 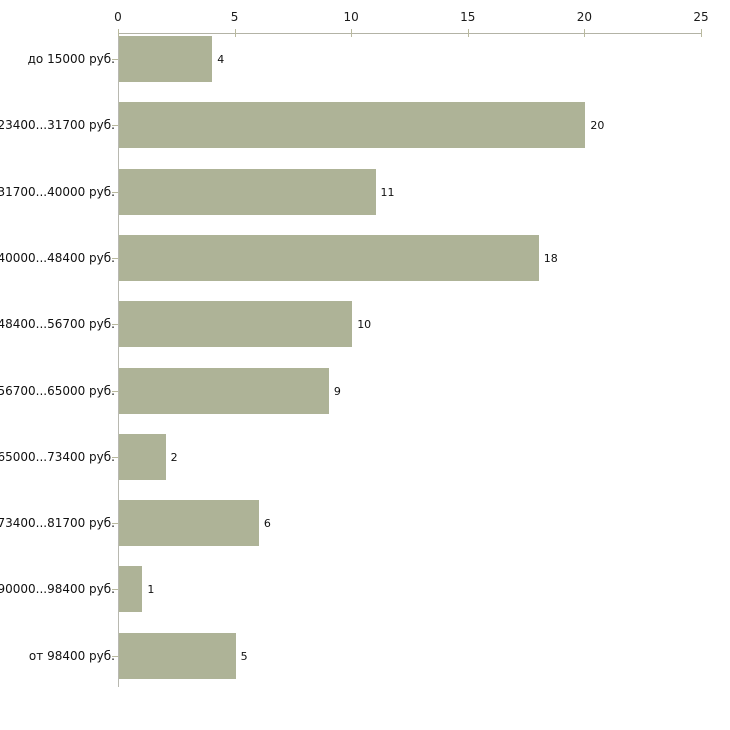 What do you see at coordinates (337, 391) in the screenshot?
I see `bar-value-label: 9` at bounding box center [337, 391].